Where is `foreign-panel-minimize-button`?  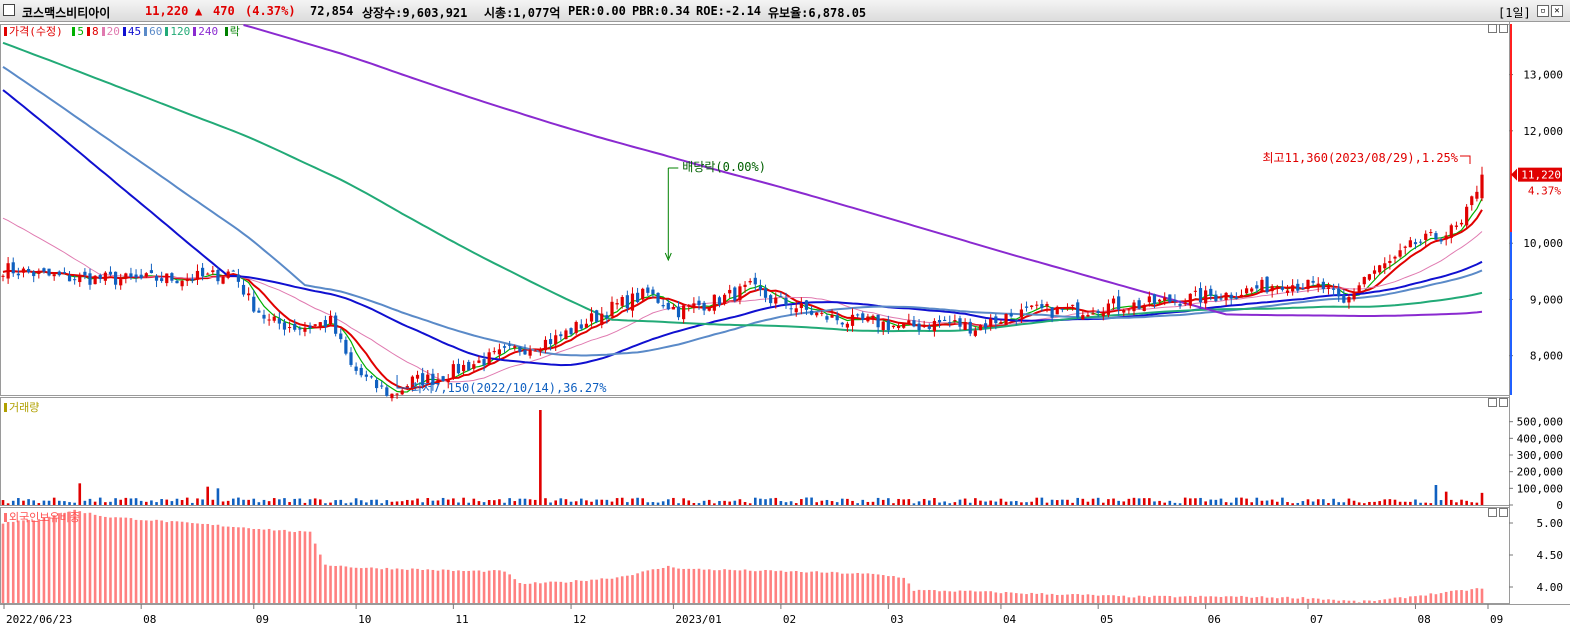 foreign-panel-minimize-button is located at coordinates (1492, 512).